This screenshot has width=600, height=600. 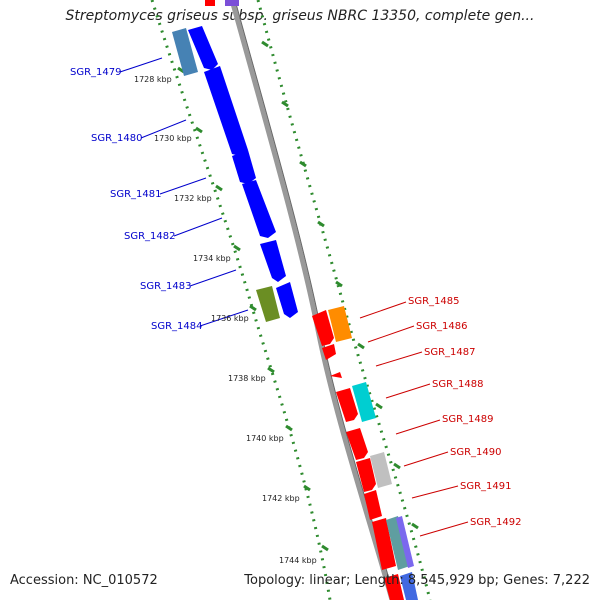 What do you see at coordinates (496, 522) in the screenshot?
I see `gene-label: SGR_1492` at bounding box center [496, 522].